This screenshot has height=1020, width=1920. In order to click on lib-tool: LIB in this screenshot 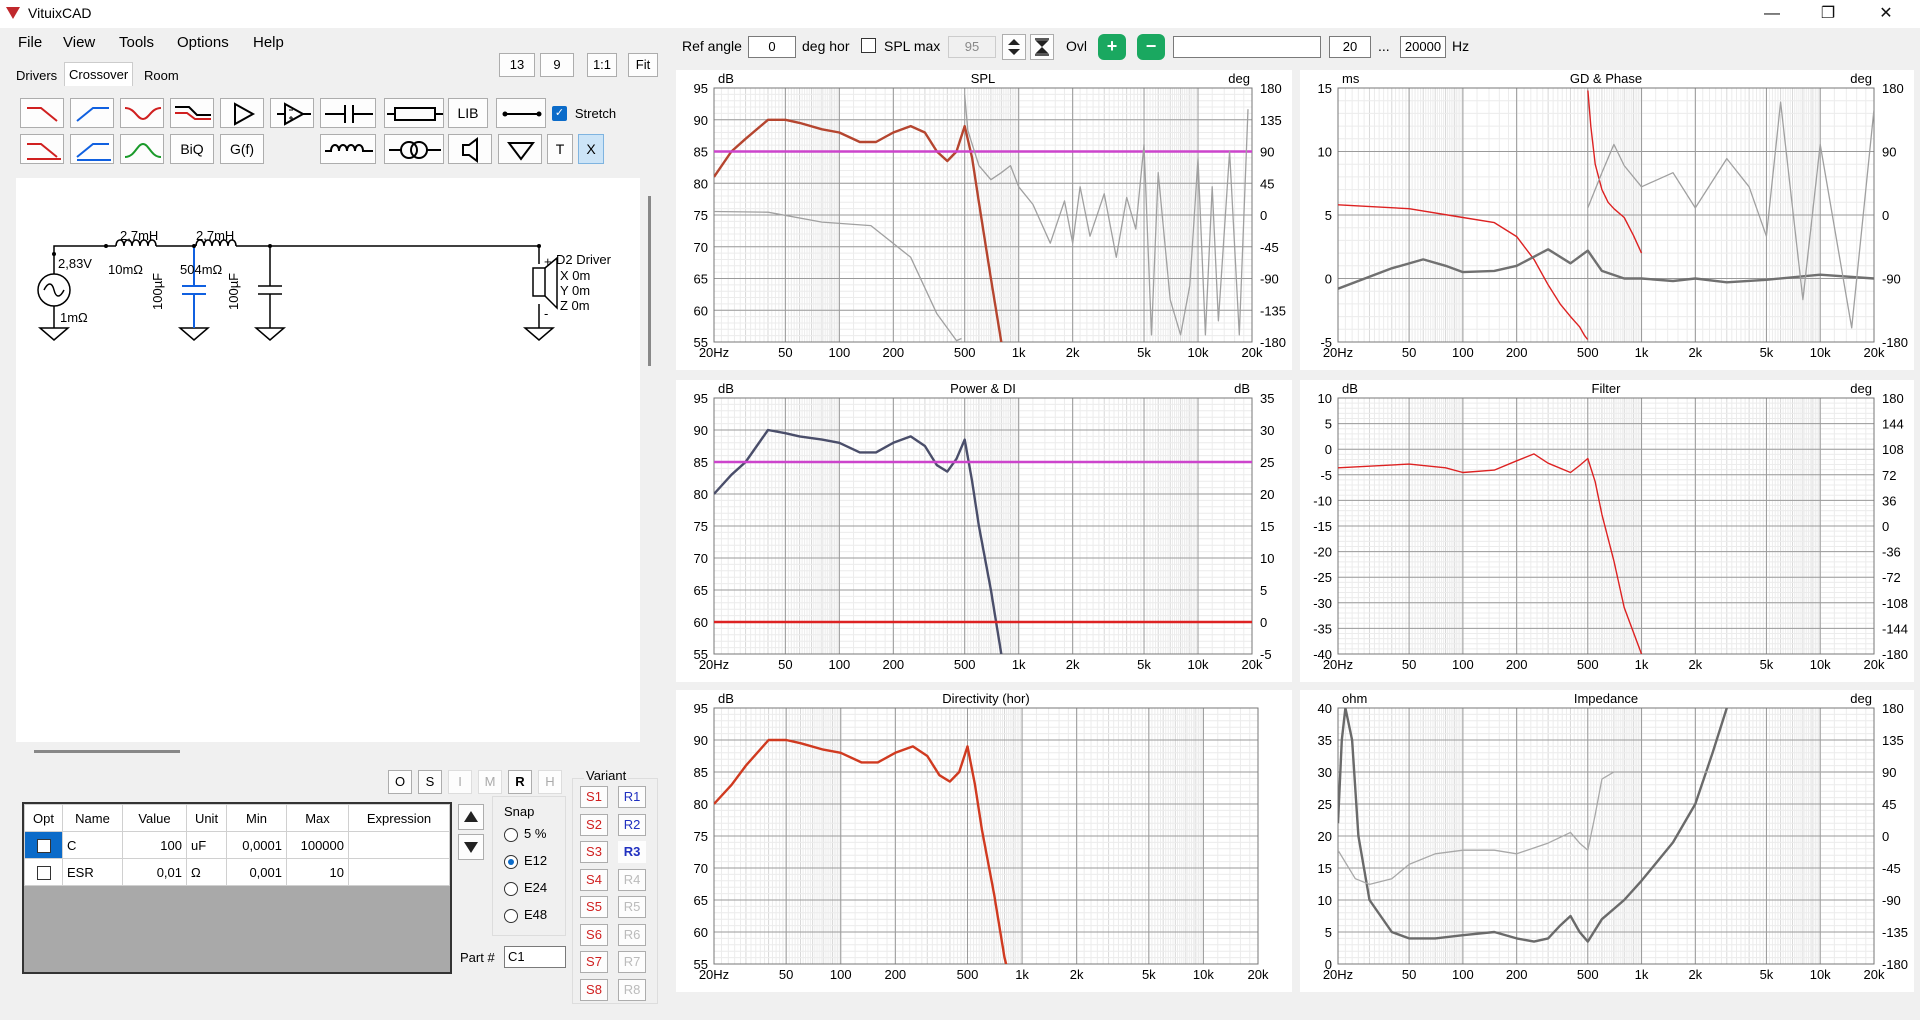, I will do `click(468, 113)`.